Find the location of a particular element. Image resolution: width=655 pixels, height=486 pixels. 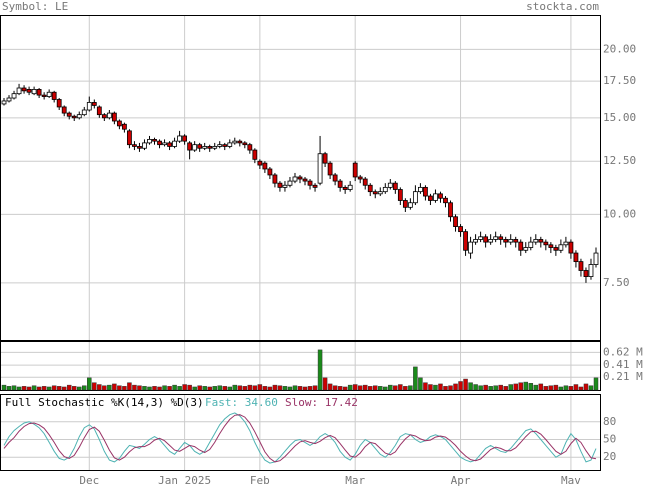

y-tick-label: 7.50 is located at coordinates (616, 282).